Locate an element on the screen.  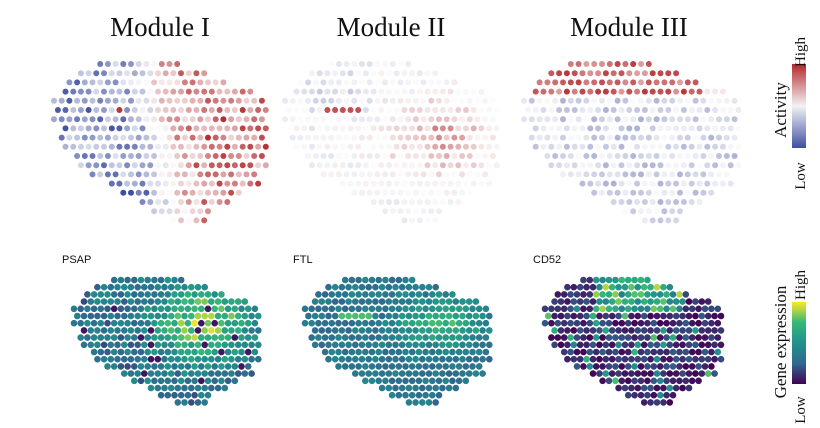
panel-title-cd52: CD52 is located at coordinates (547, 260).